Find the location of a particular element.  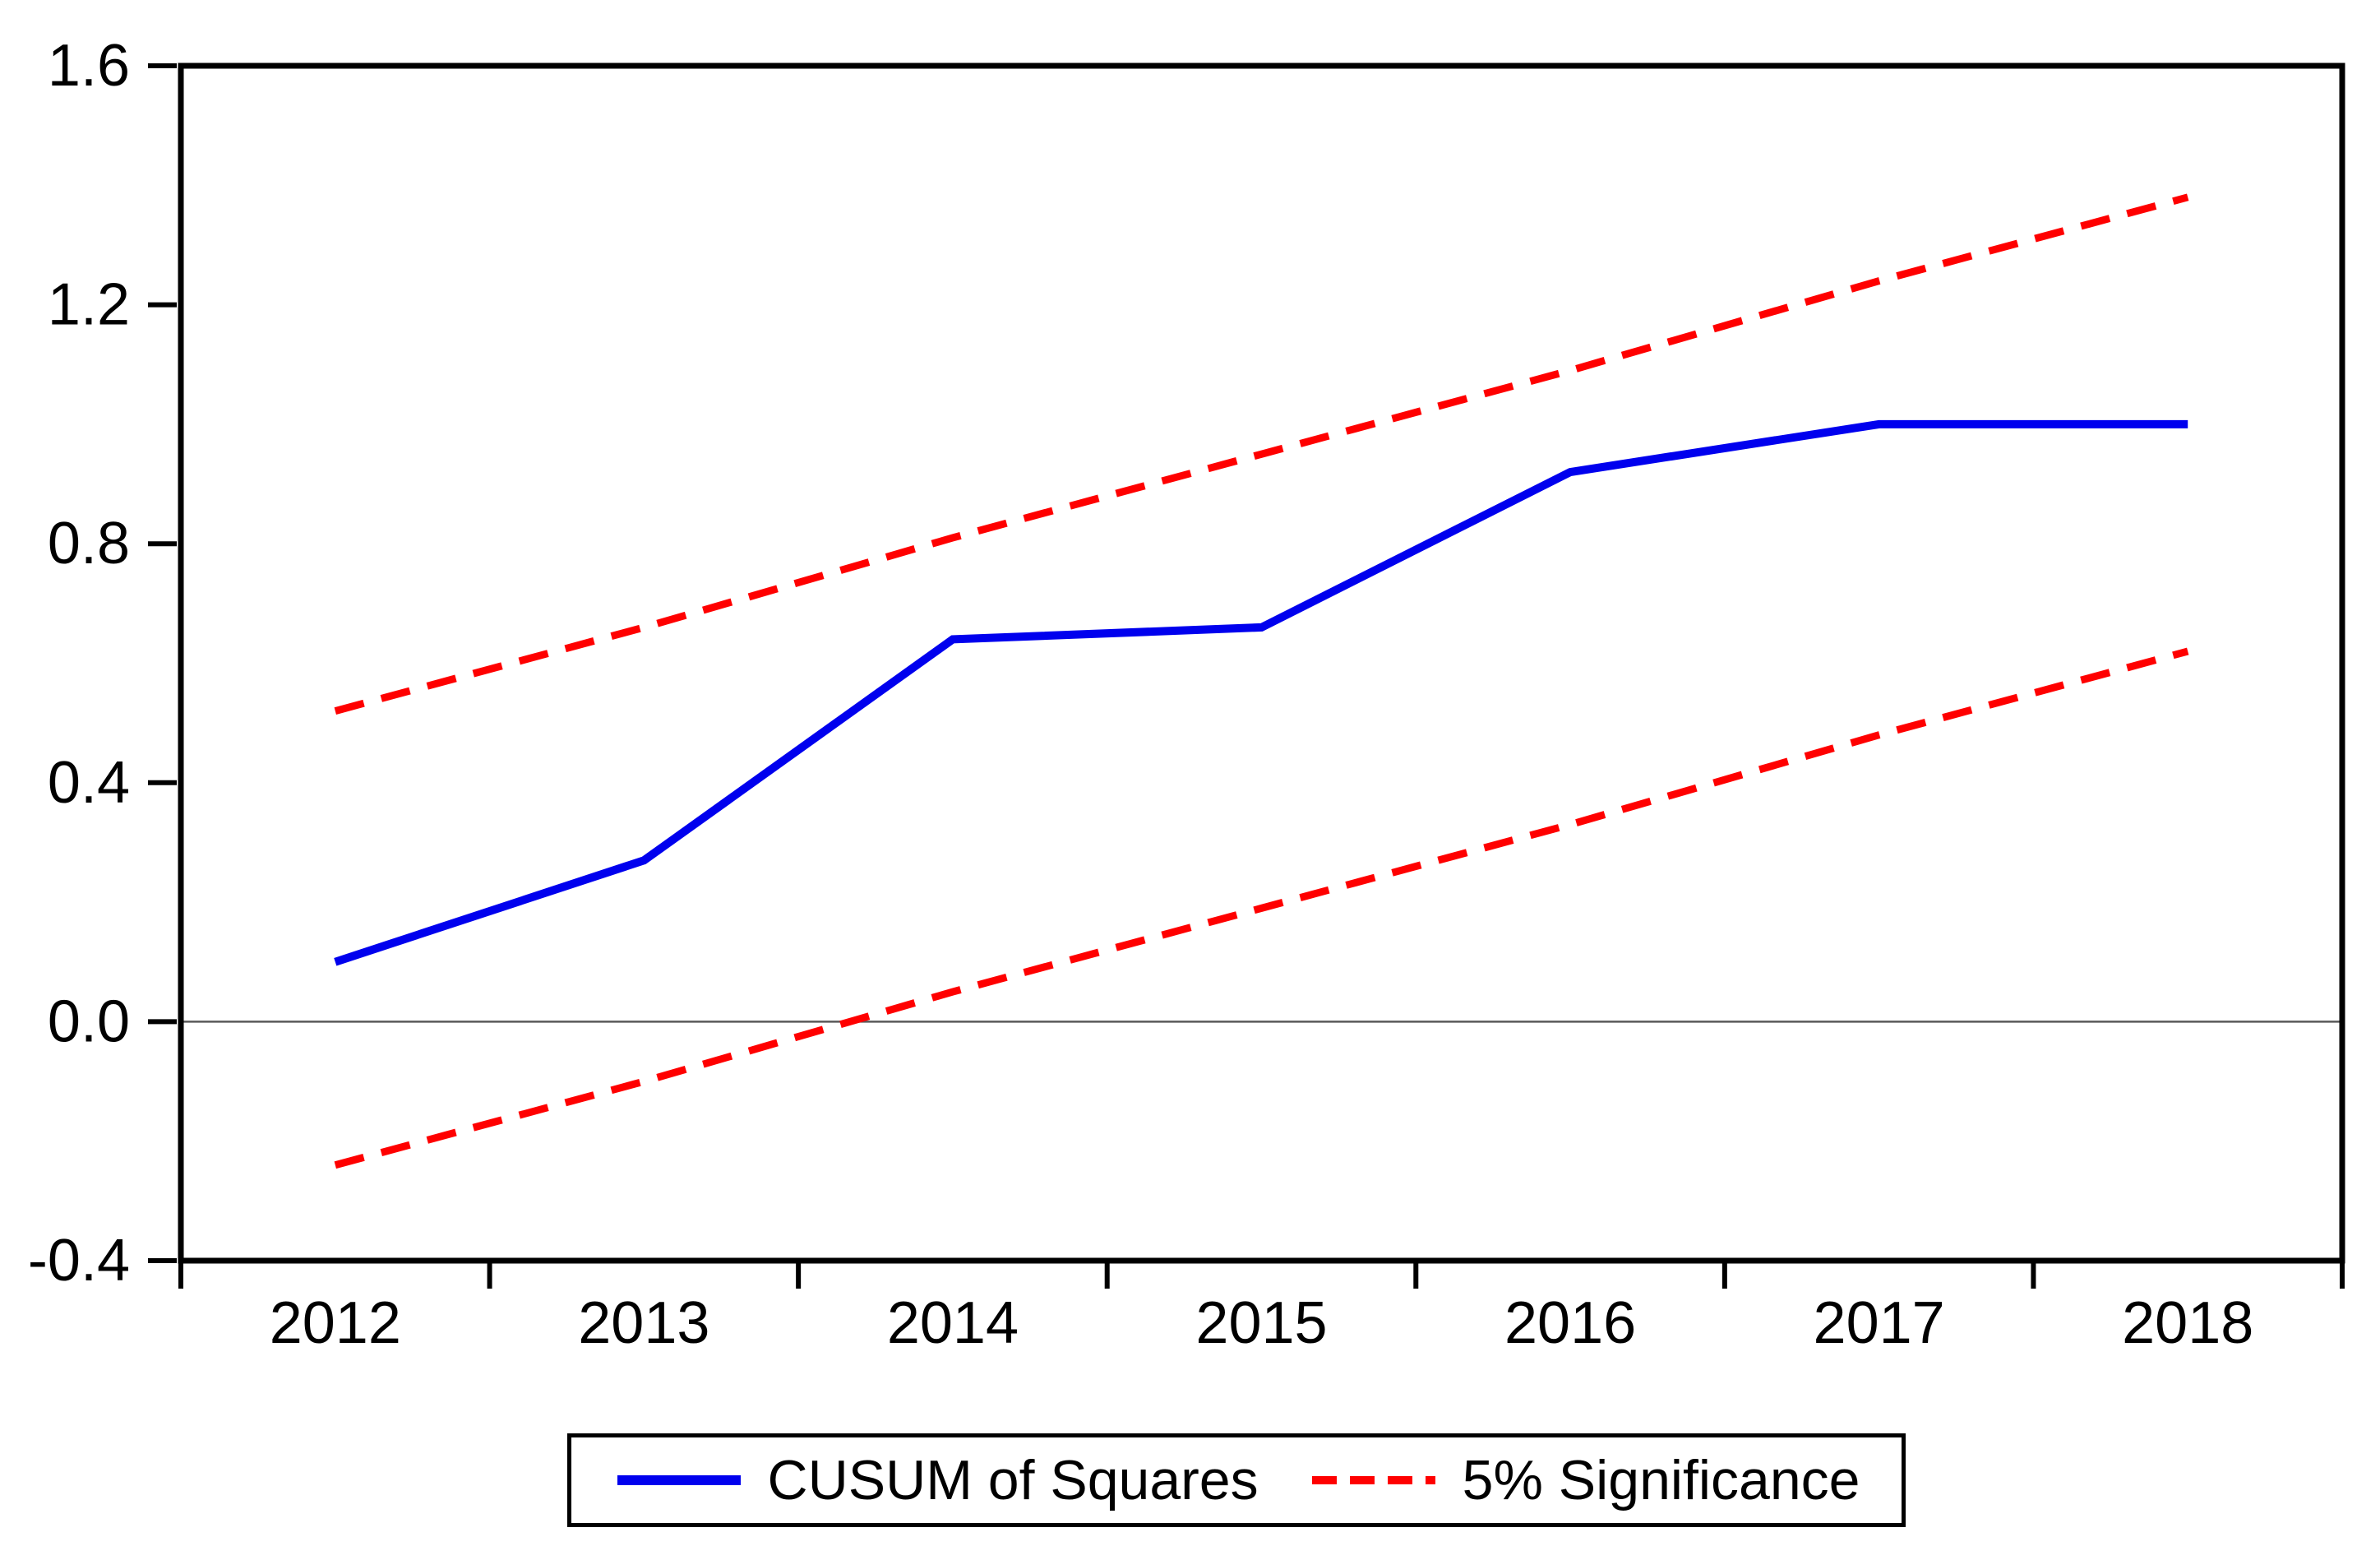

legend-box: CUSUM of Squares 5% Significance is located at coordinates (1236, 1480).